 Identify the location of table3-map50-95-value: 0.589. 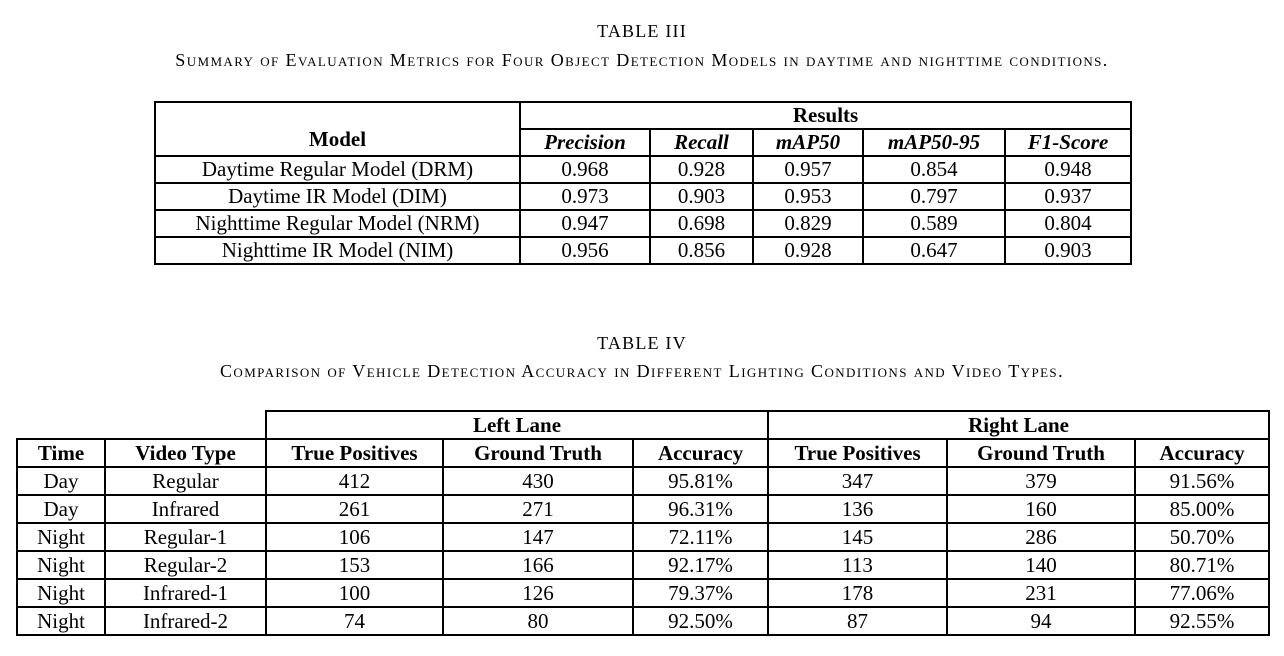
(934, 223).